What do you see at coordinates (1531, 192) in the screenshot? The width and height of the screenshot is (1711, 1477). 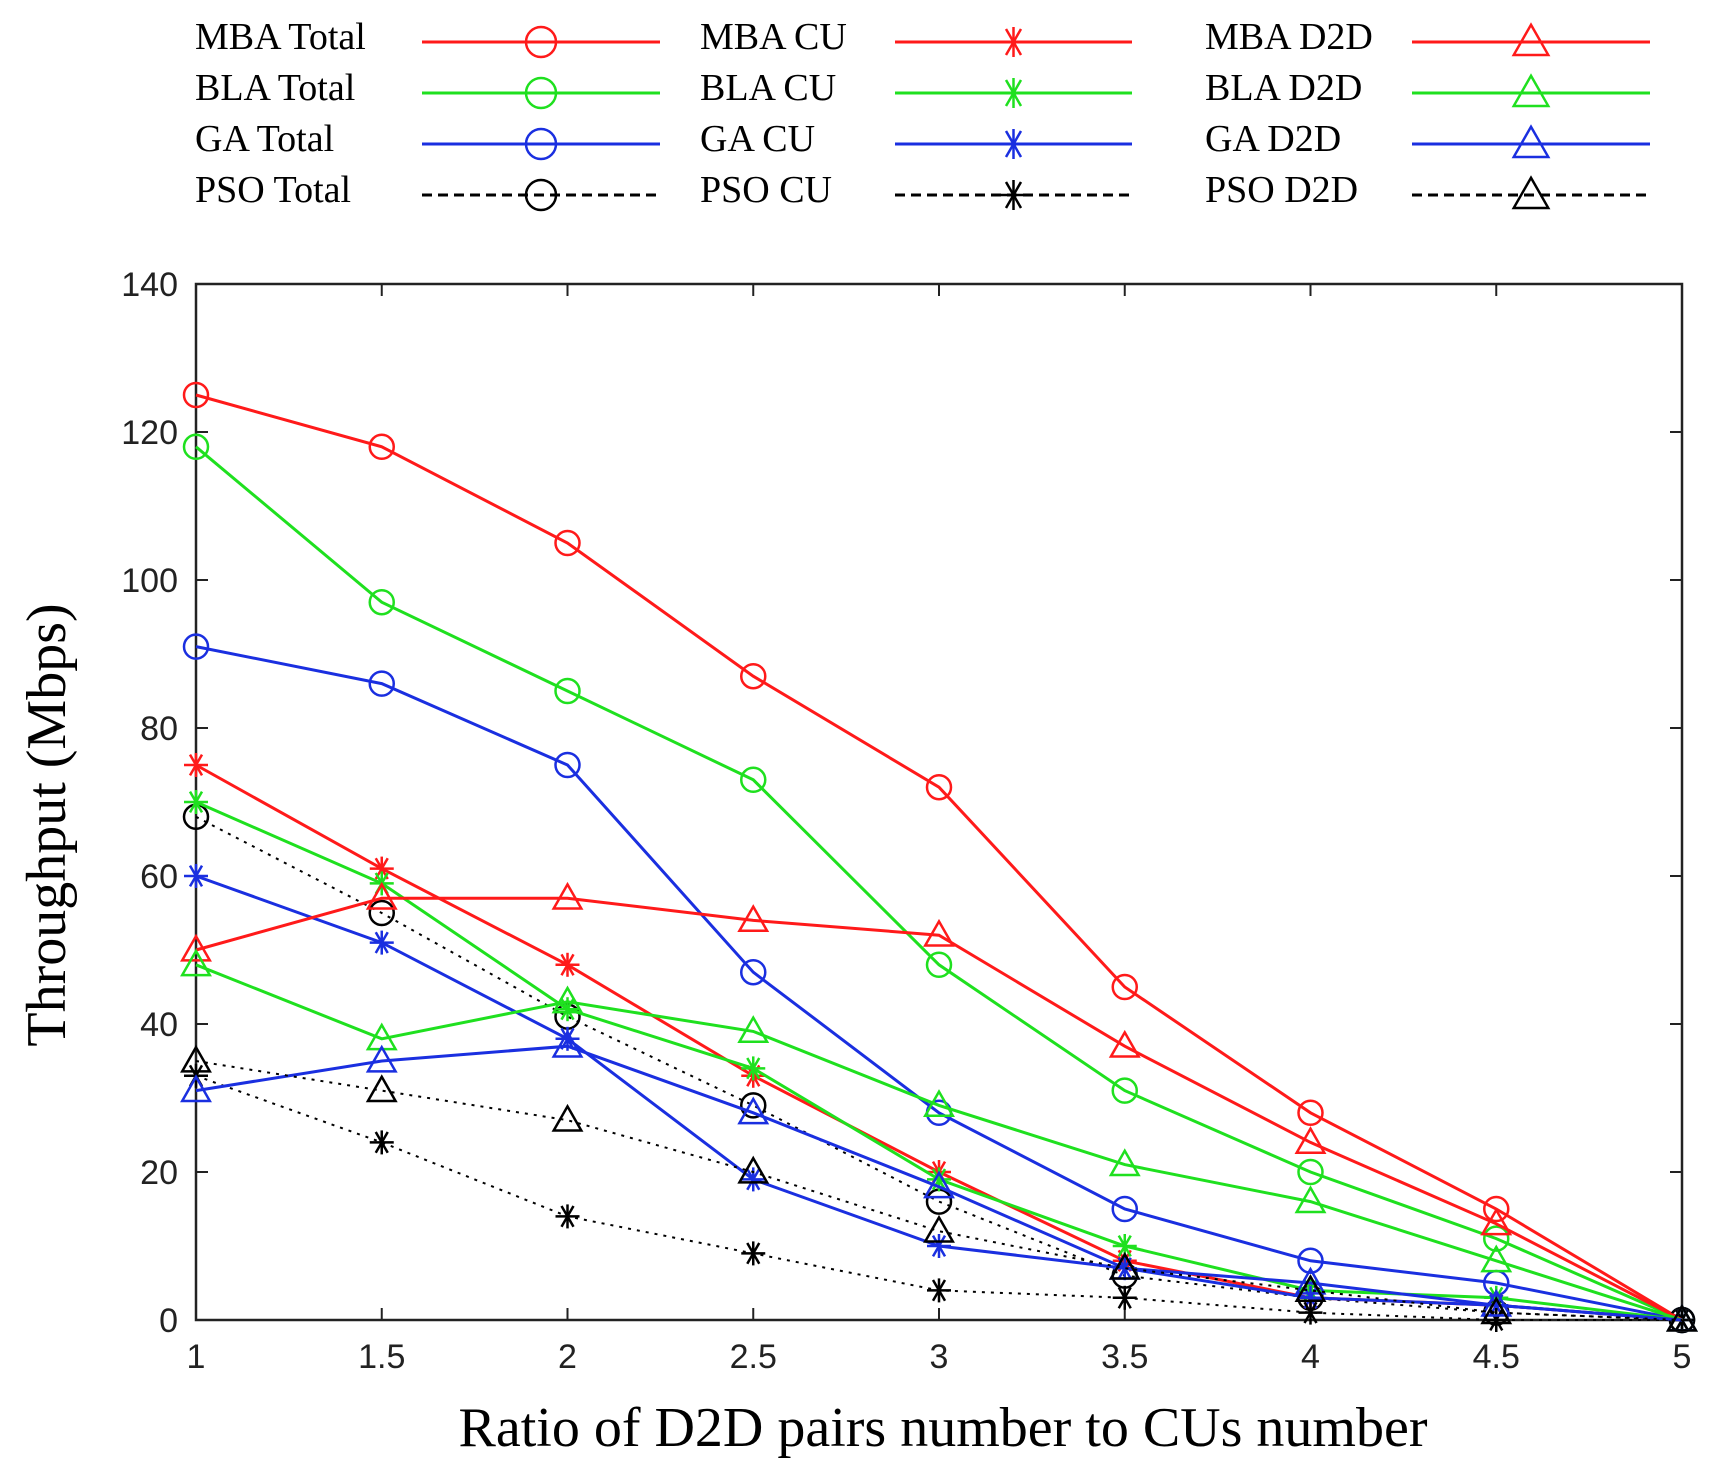 I see `legend-marker-pso-d2d` at bounding box center [1531, 192].